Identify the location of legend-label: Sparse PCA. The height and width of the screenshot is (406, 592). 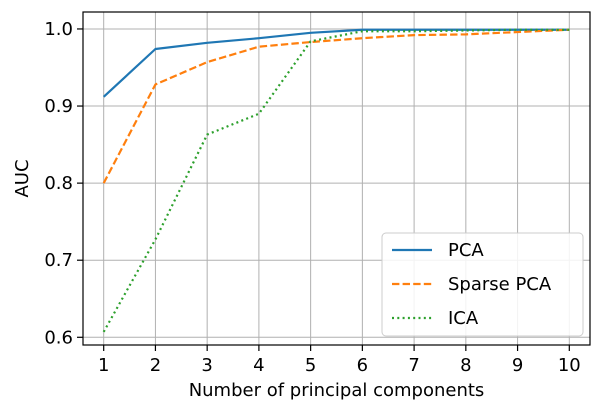
(500, 284).